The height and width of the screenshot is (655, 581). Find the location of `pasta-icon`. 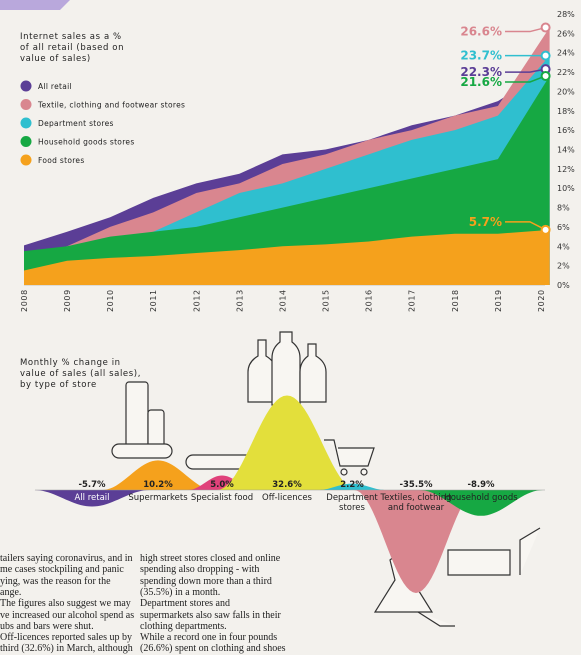

pasta-icon is located at coordinates (137, 417).